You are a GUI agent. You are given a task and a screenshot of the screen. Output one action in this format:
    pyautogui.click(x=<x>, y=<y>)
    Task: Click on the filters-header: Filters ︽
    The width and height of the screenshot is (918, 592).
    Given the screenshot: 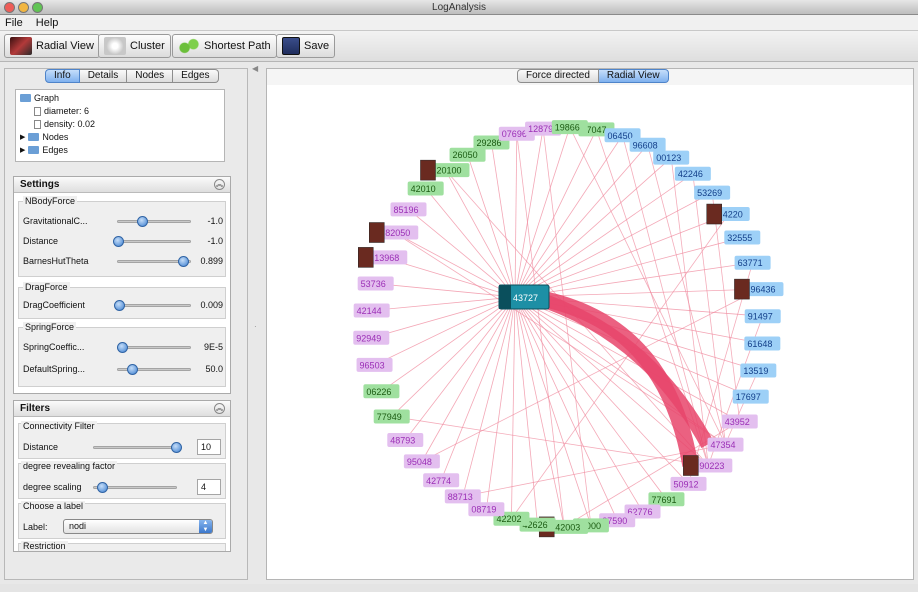 What is the action you would take?
    pyautogui.click(x=122, y=409)
    